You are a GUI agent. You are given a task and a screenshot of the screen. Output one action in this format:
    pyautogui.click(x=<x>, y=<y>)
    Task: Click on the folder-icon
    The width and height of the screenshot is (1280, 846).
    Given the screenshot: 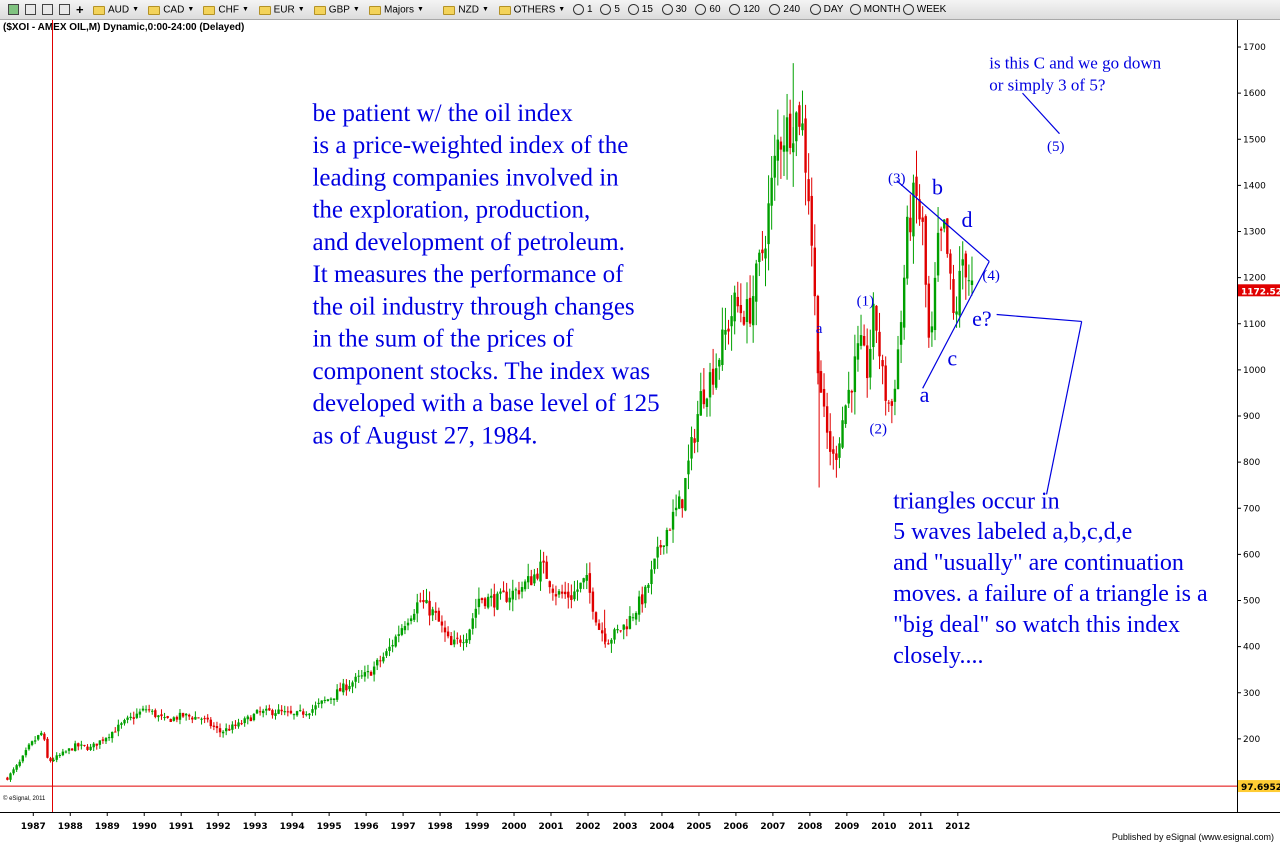 What is the action you would take?
    pyautogui.click(x=264, y=10)
    